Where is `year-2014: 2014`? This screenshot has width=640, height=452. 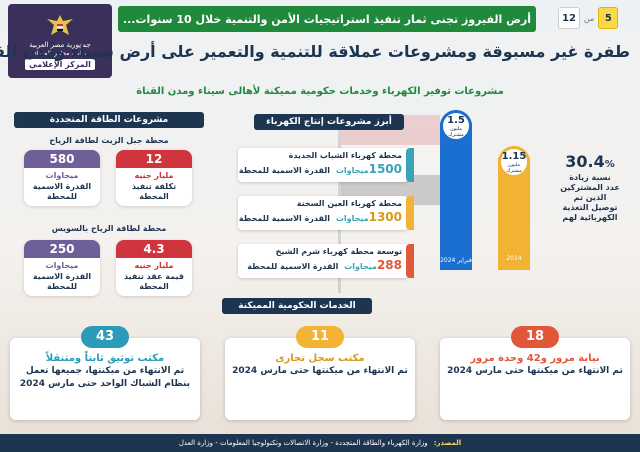 year-2014: 2014 is located at coordinates (514, 258).